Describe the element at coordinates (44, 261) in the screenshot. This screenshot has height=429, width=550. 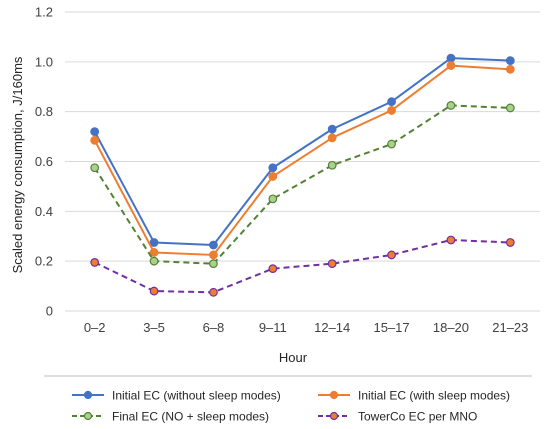
I see `y-tick-label: 0.2` at that location.